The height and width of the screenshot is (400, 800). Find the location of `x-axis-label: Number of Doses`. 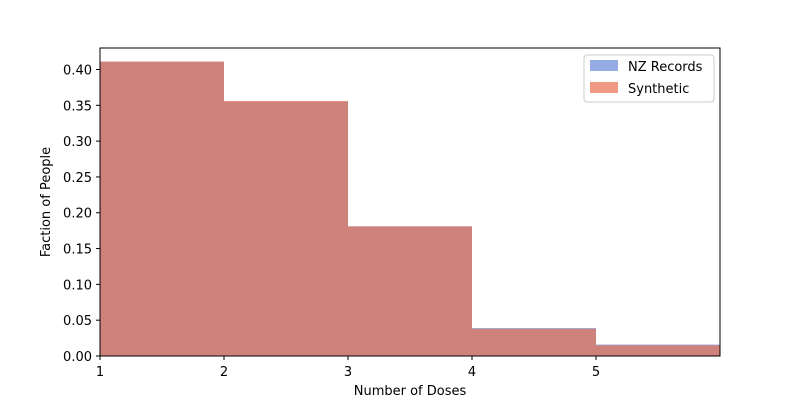

x-axis-label: Number of Doses is located at coordinates (410, 391).